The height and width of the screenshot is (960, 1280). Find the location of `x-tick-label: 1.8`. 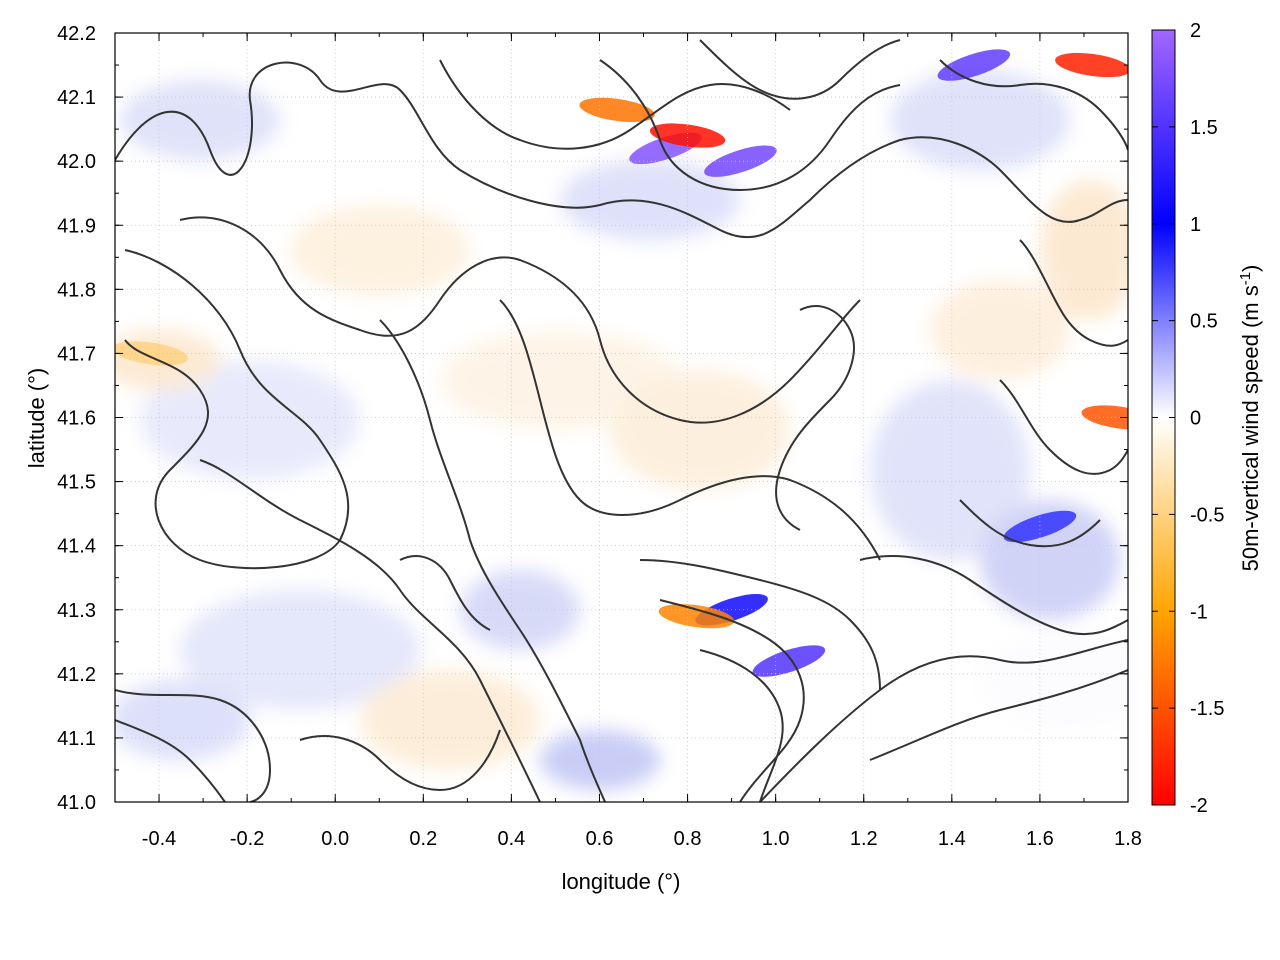

x-tick-label: 1.8 is located at coordinates (1128, 839).